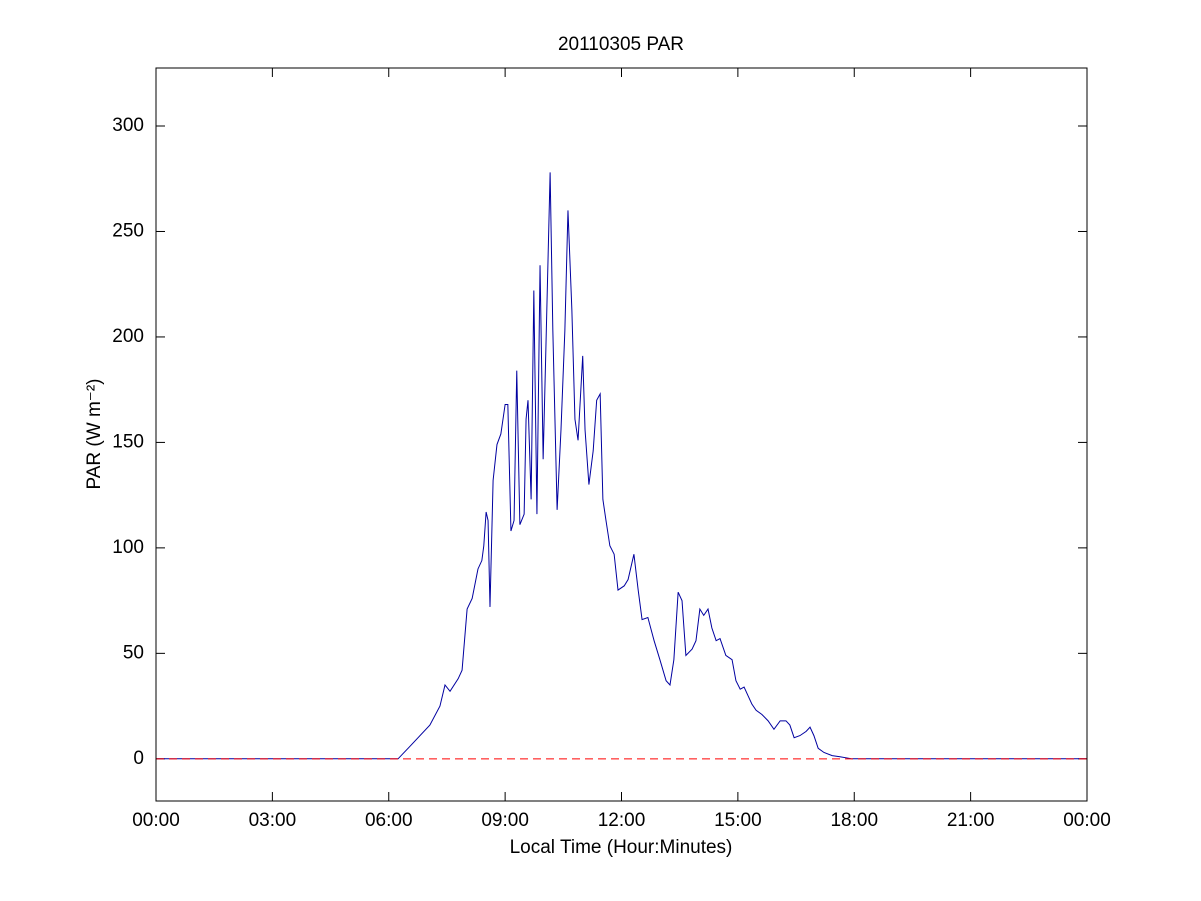  Describe the element at coordinates (971, 820) in the screenshot. I see `x-tick-label: 21:00` at that location.